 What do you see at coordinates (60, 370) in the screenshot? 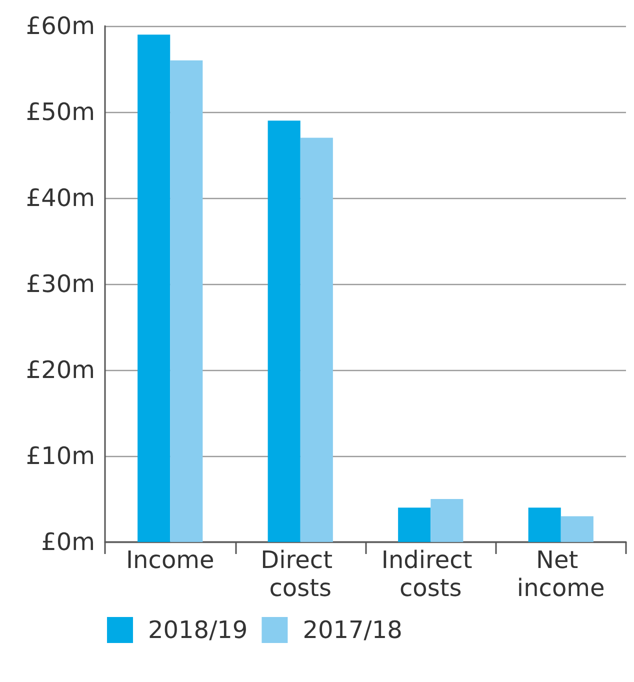
I see `y-tick-label: £20m` at bounding box center [60, 370].